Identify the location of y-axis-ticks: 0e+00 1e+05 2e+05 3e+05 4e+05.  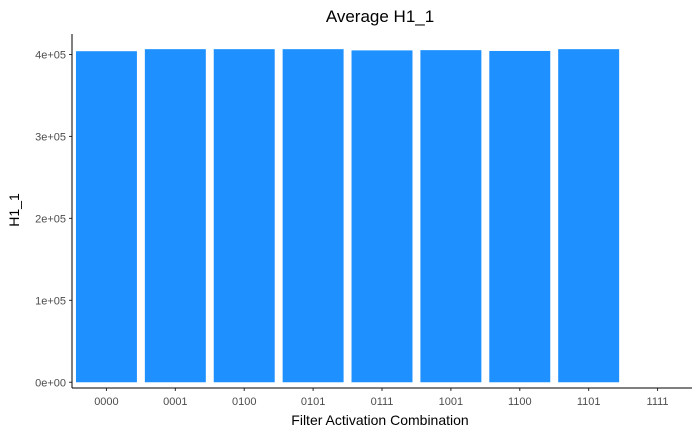
(53, 219).